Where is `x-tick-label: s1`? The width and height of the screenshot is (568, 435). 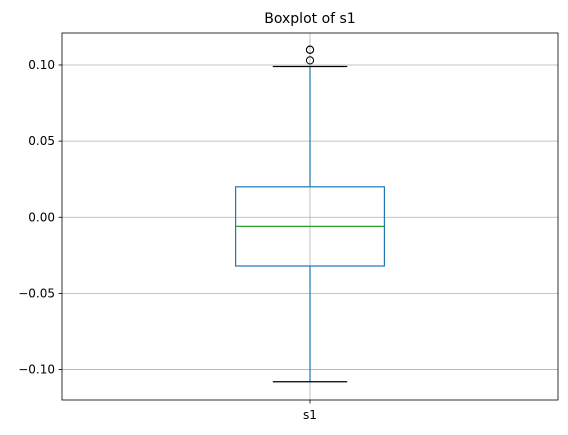
x-tick-label: s1 is located at coordinates (310, 415).